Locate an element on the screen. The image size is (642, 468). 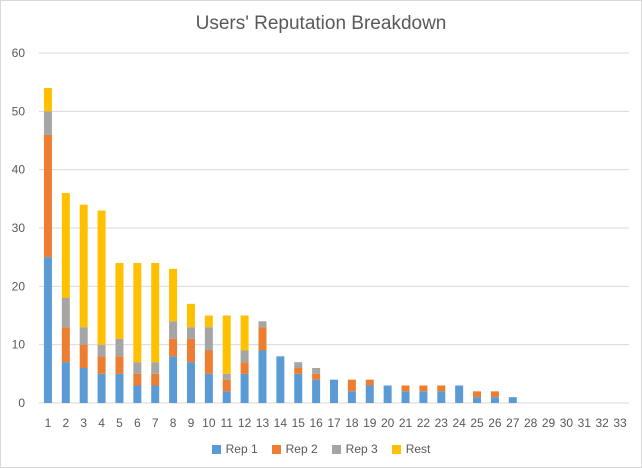
x-tick-label: 20 is located at coordinates (388, 423).